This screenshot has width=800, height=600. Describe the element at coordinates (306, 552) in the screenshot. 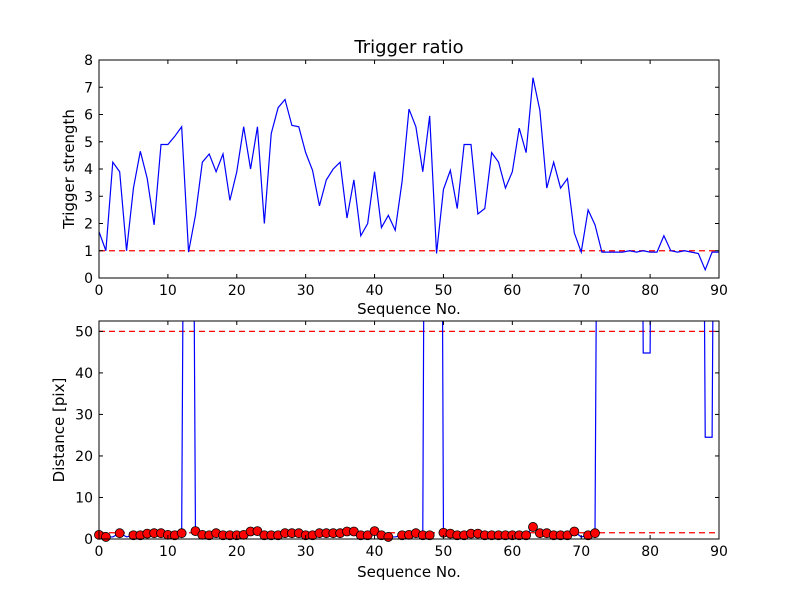

I see `bottom-x-tick-label-3: 30` at that location.